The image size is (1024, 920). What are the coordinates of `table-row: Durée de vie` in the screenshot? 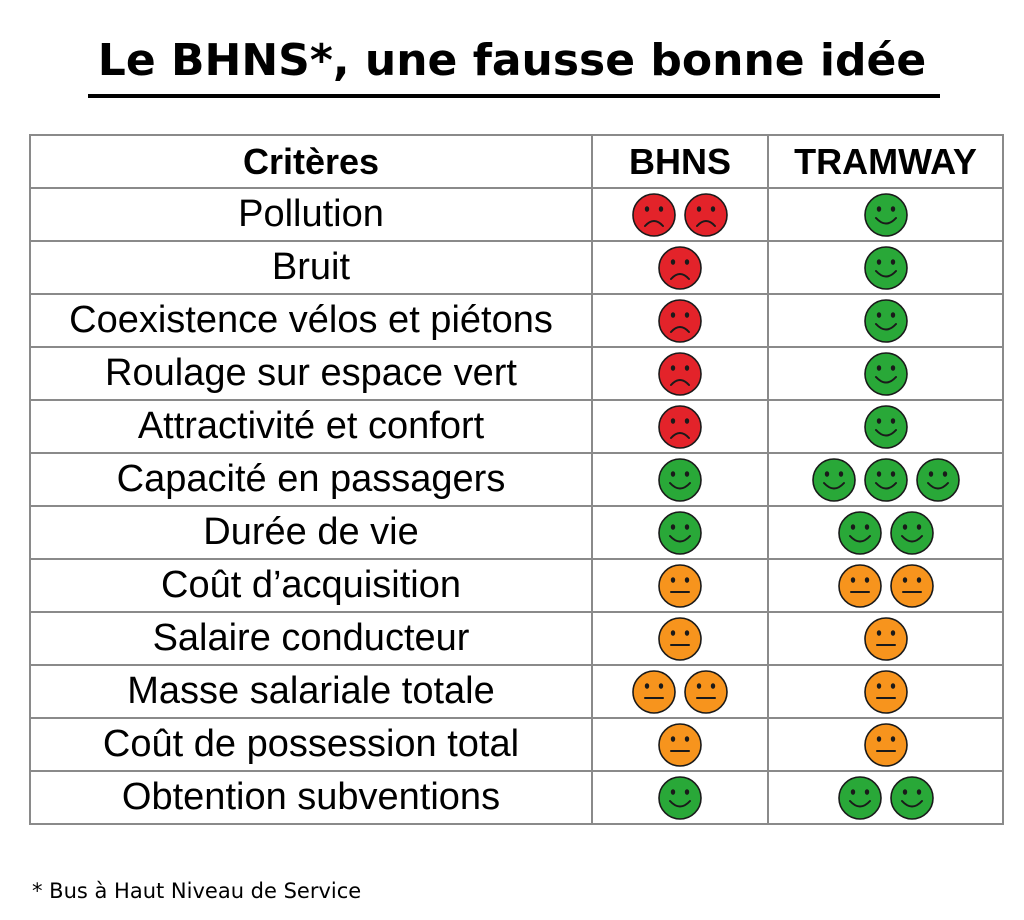 It's located at (516, 532).